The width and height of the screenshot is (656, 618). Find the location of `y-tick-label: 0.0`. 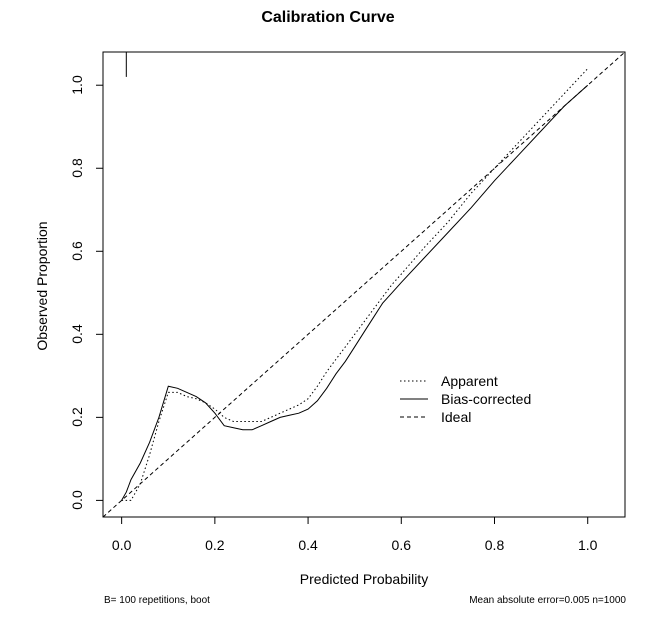

y-tick-label: 0.0 is located at coordinates (77, 500).